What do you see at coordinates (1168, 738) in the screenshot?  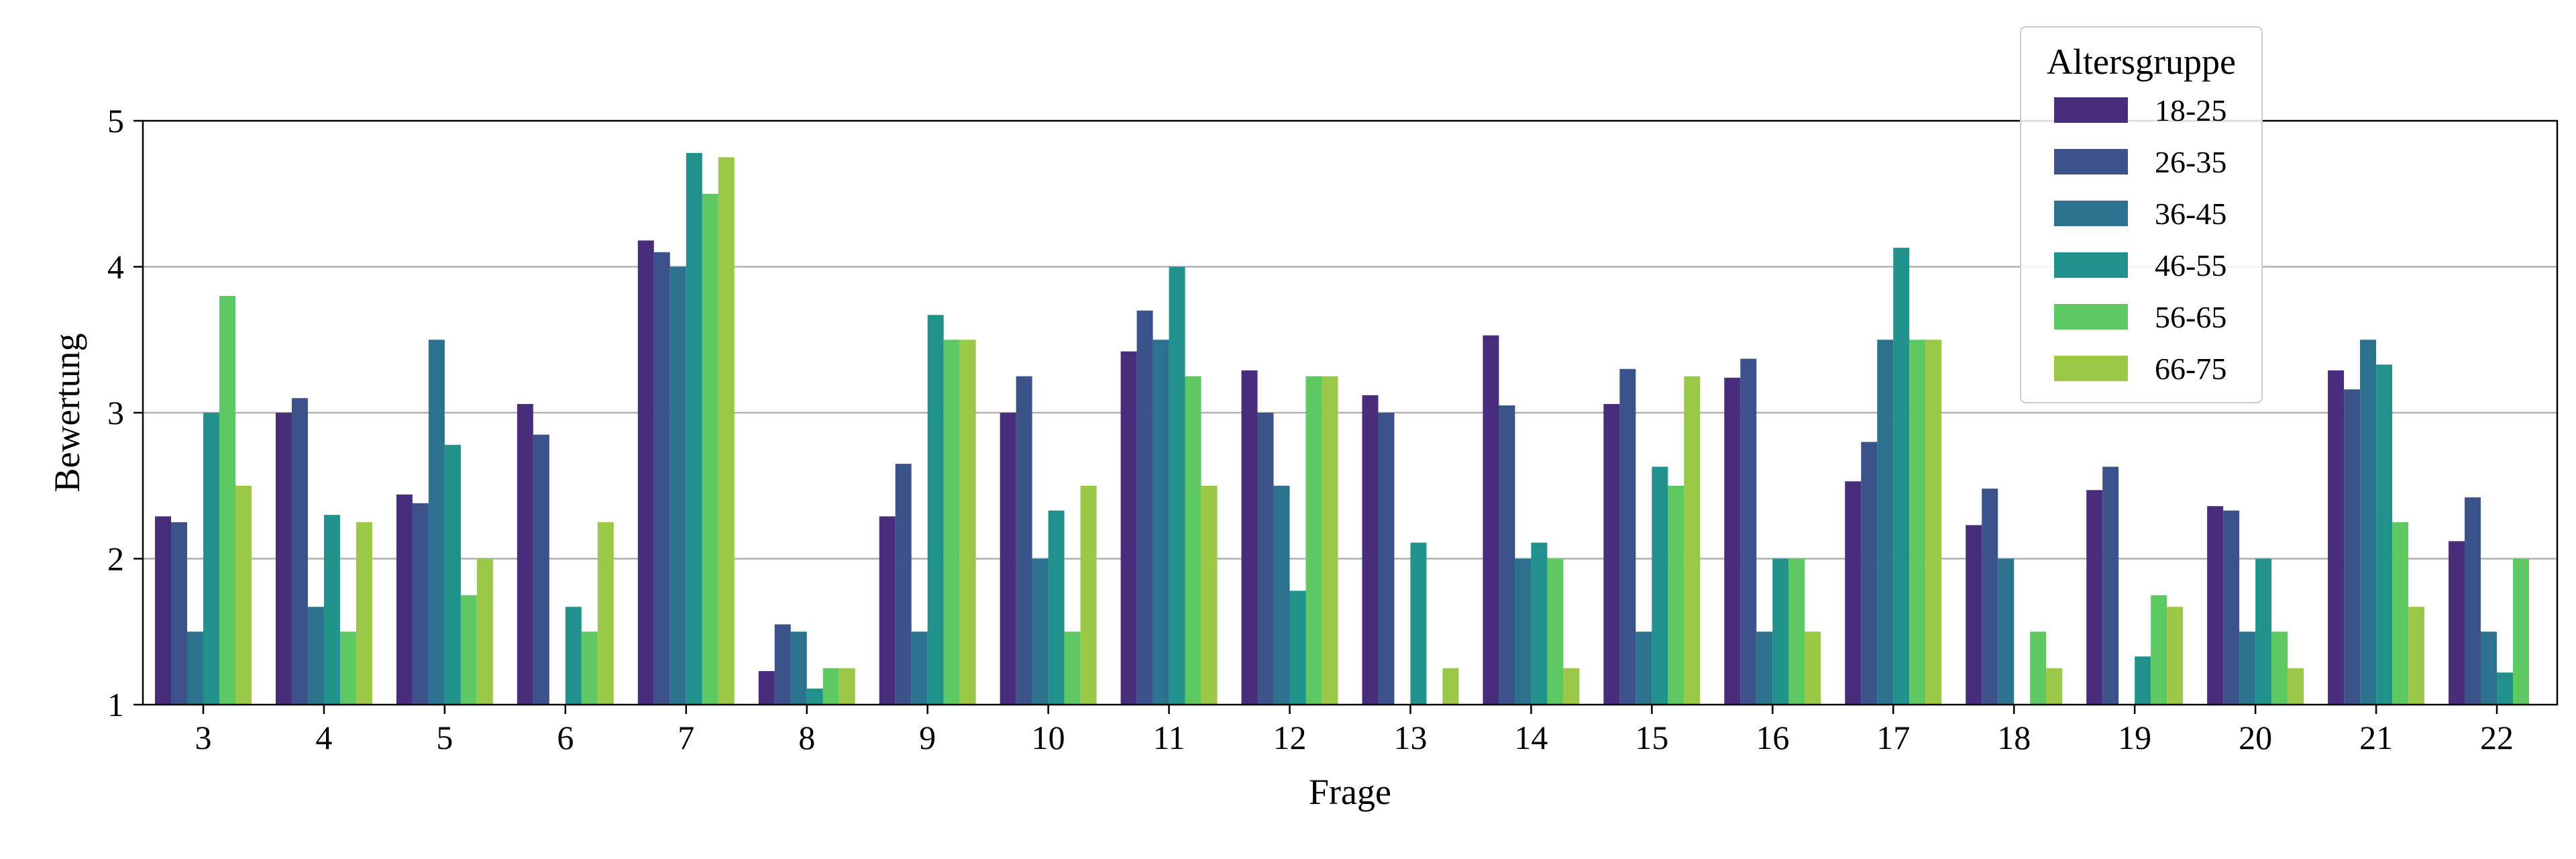 I see `x-tick-label: 11` at bounding box center [1168, 738].